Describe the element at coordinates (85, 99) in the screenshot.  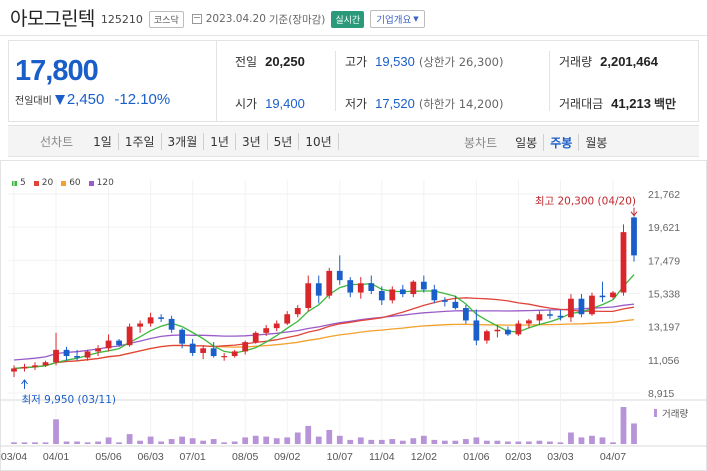
I see `change-value: 2,450` at that location.